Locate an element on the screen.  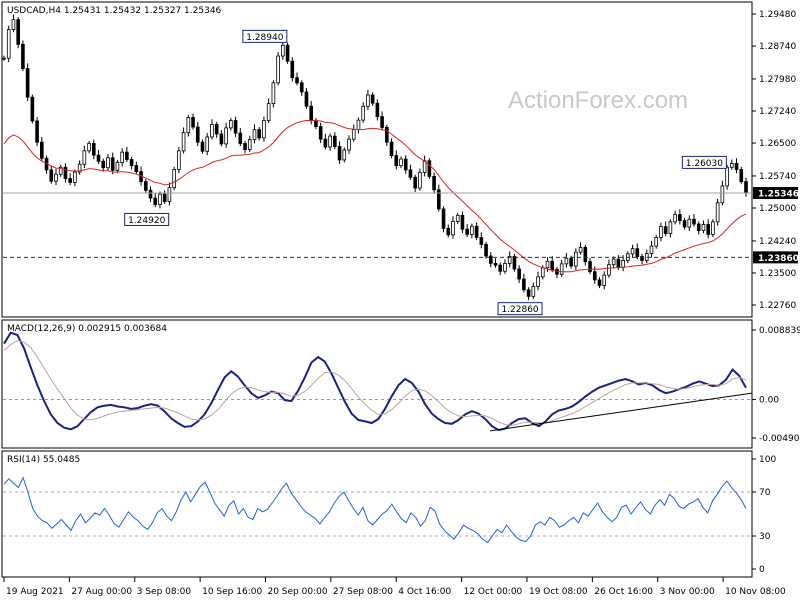
annotation-label: 1.26030 is located at coordinates (704, 164).